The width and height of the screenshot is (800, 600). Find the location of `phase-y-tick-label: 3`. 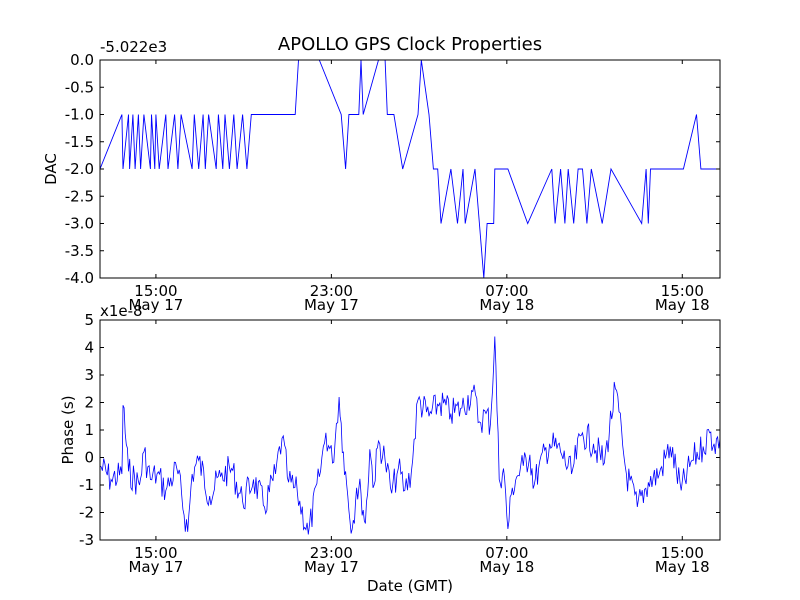

phase-y-tick-label: 3 is located at coordinates (89, 375).